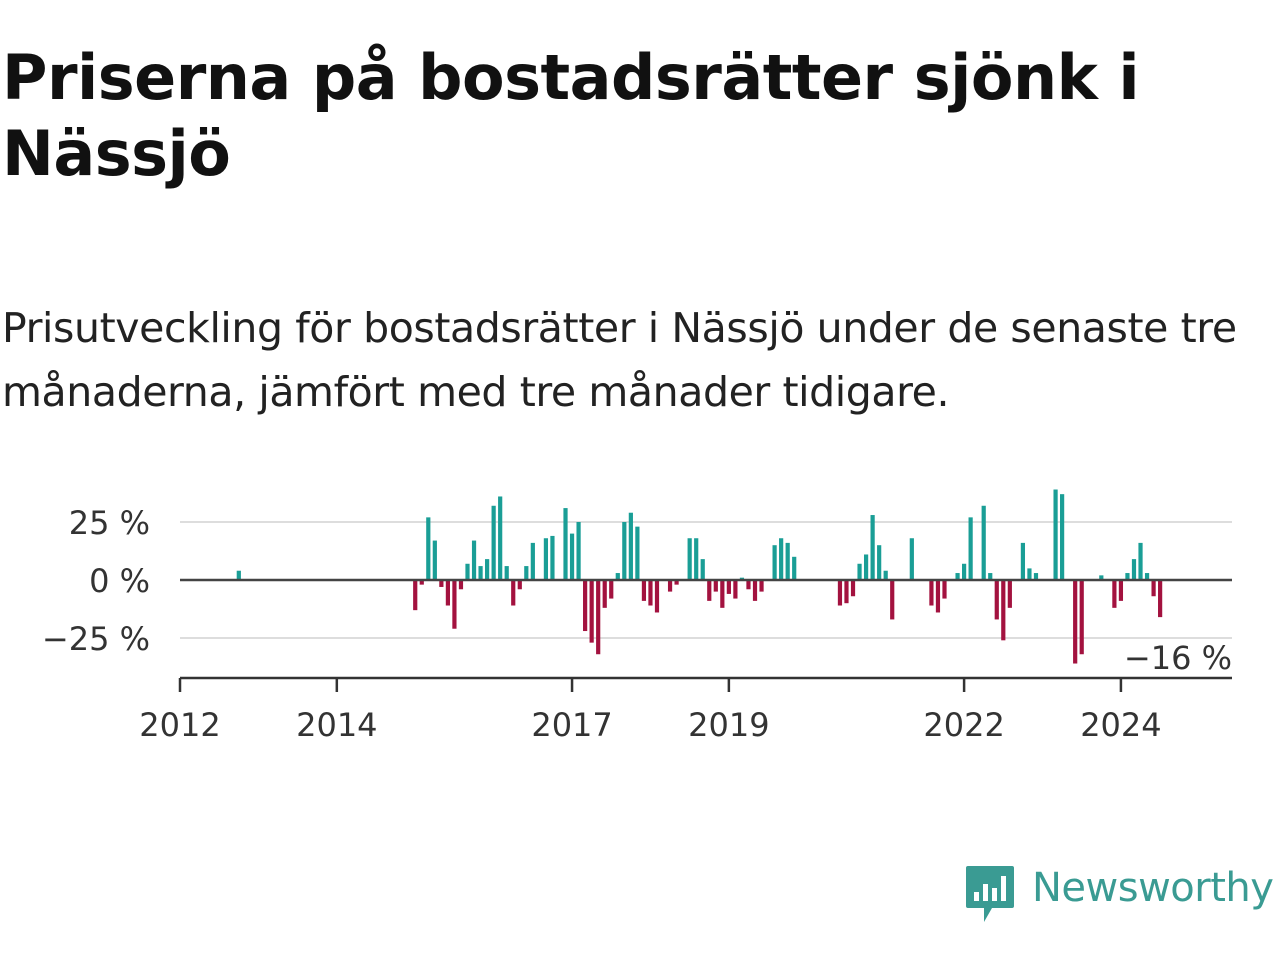 This screenshot has width=1280, height=960. Describe the element at coordinates (571, 725) in the screenshot. I see `x-tick-label: 2017` at that location.